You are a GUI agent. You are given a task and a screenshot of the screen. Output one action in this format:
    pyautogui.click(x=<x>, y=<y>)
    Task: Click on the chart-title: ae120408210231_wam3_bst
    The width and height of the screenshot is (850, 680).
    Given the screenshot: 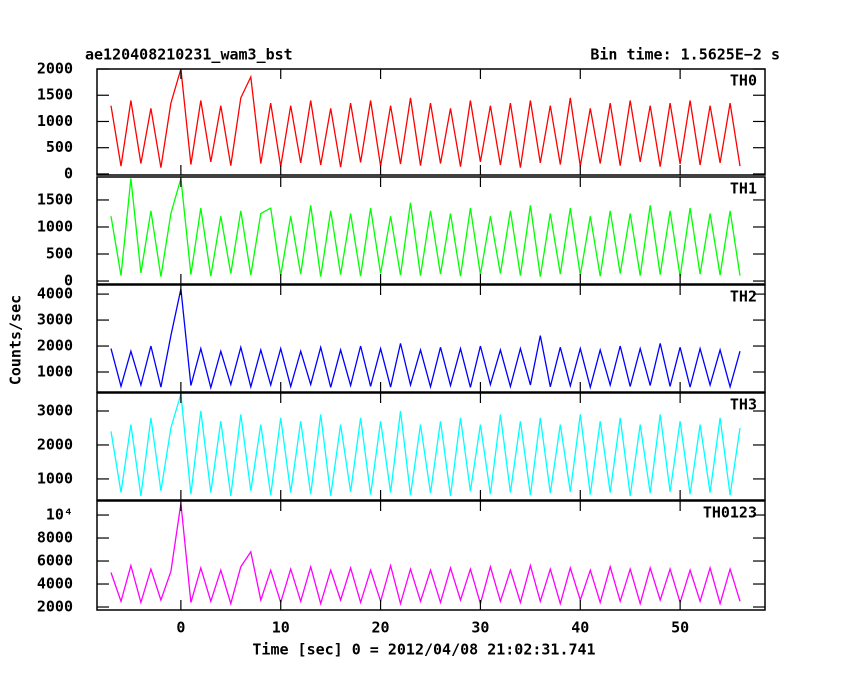 What is the action you would take?
    pyautogui.click(x=189, y=55)
    